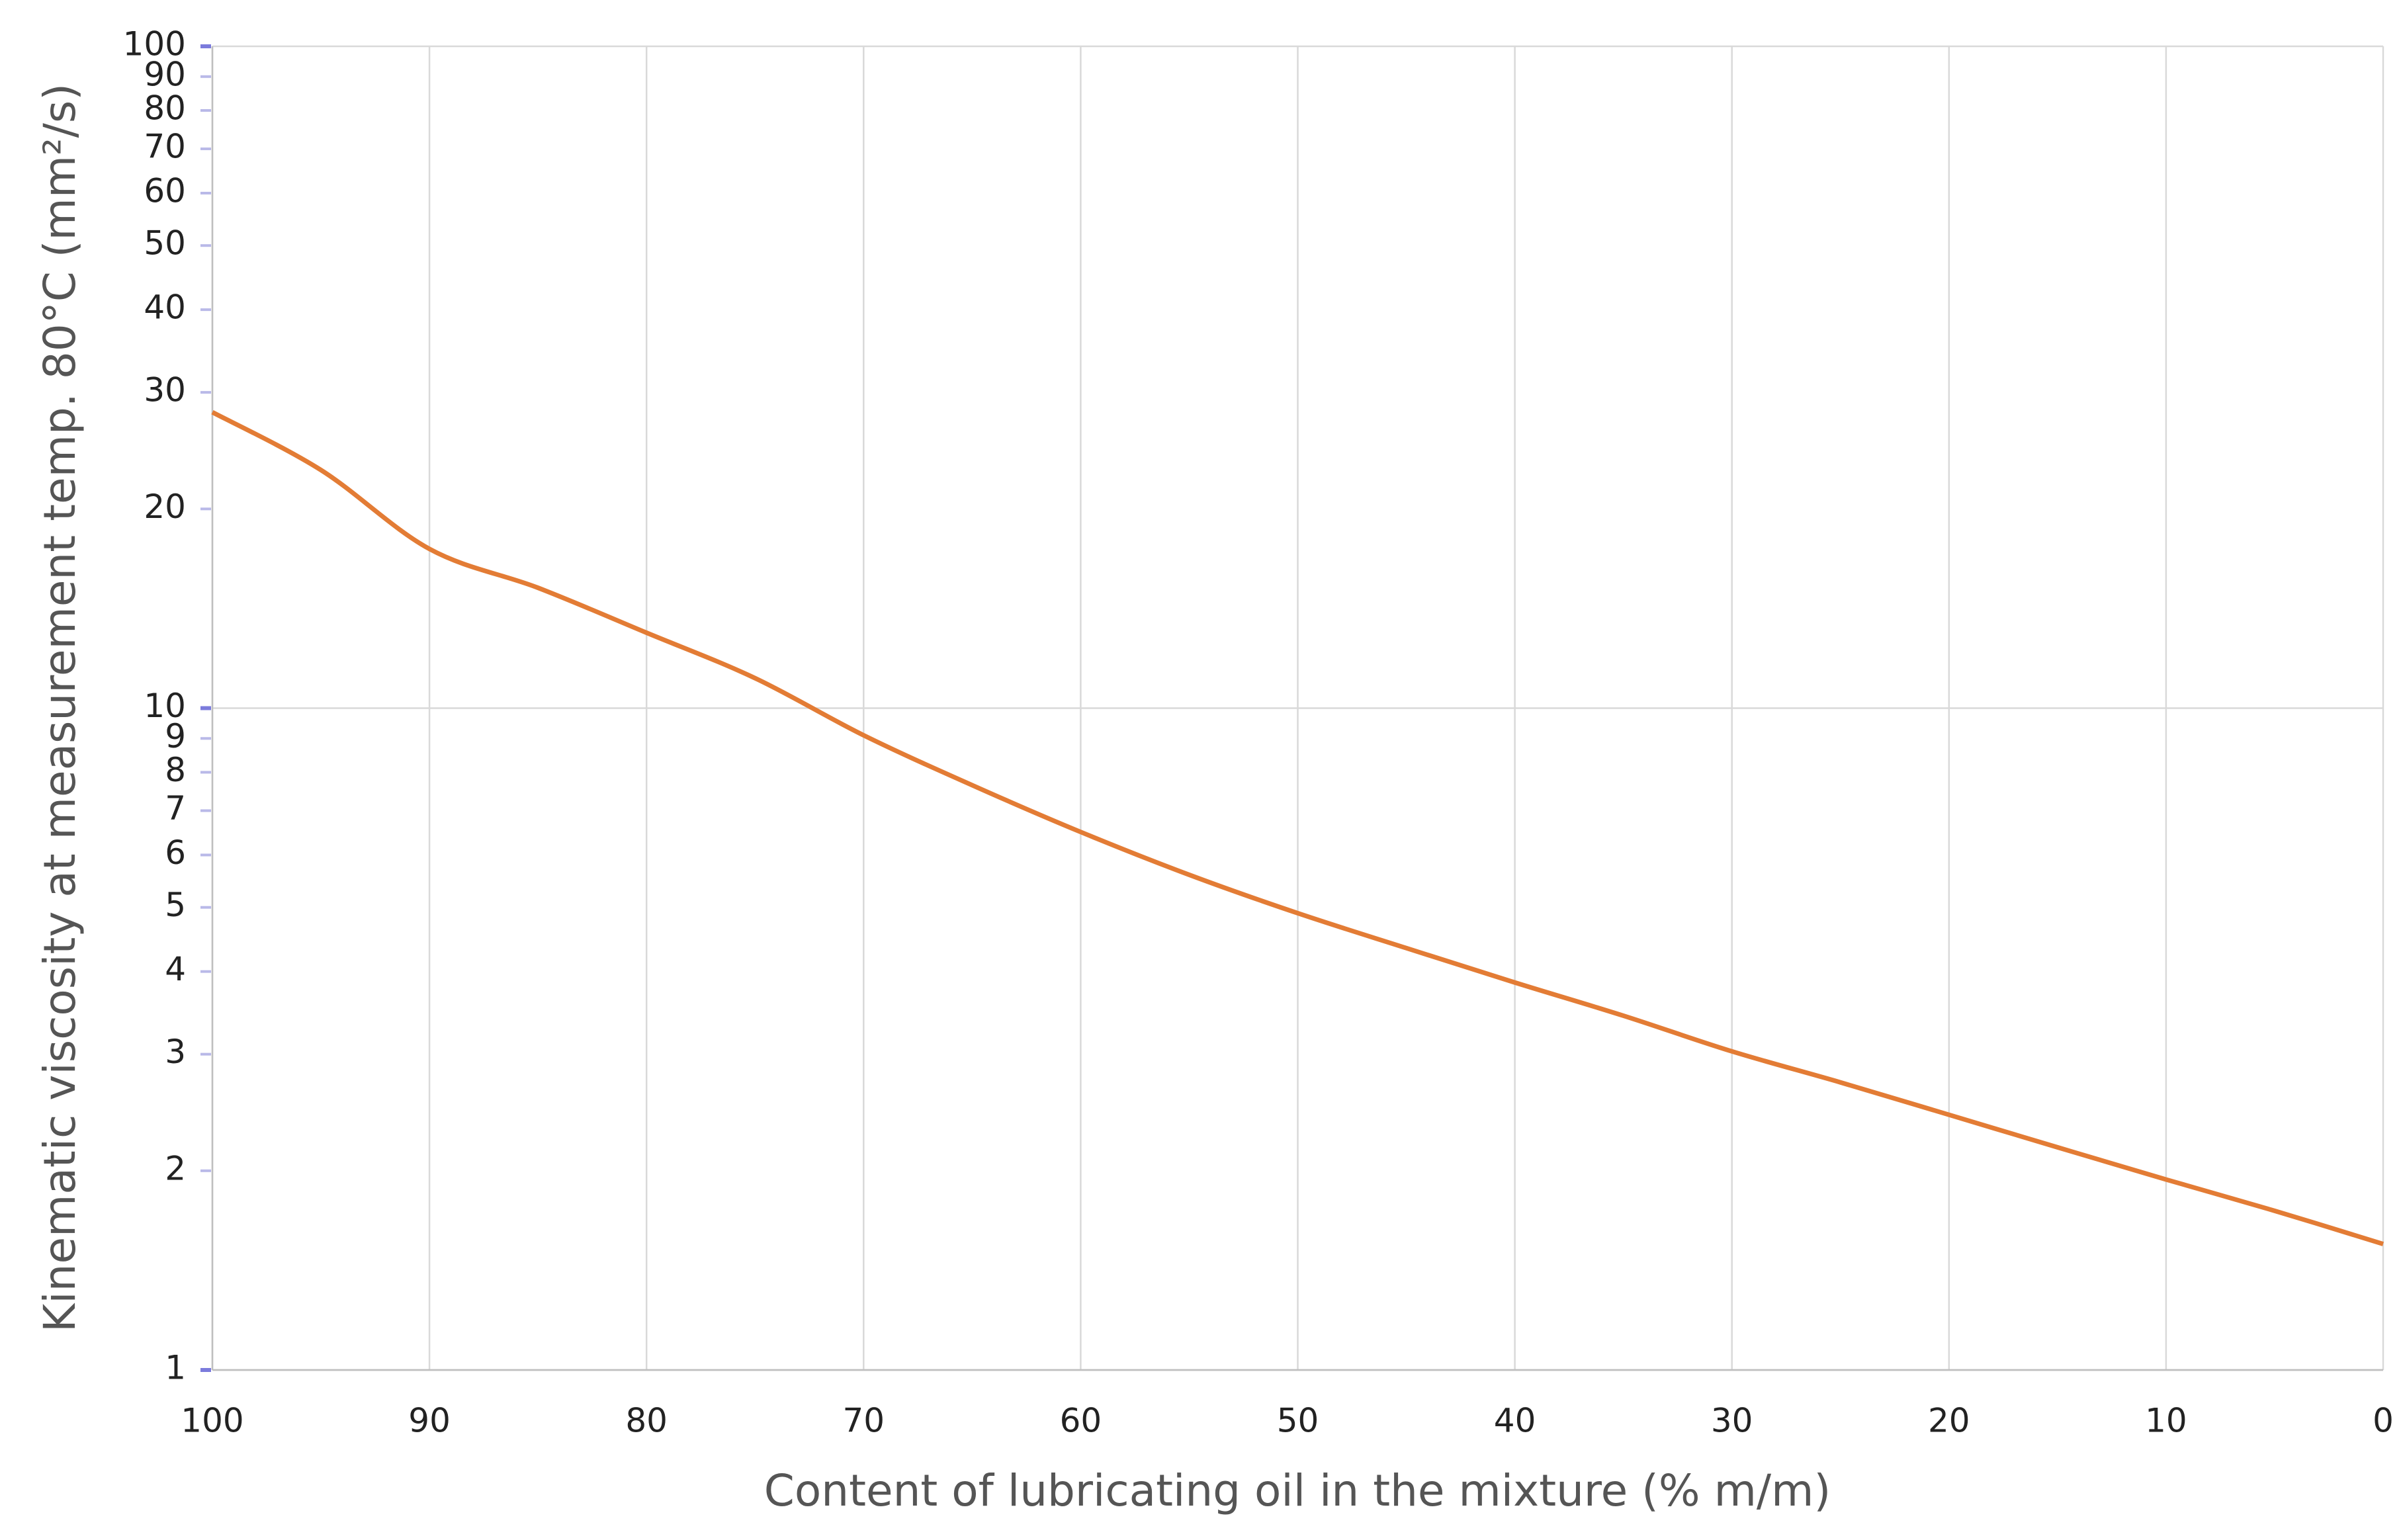 The width and height of the screenshot is (2401, 1540). What do you see at coordinates (1298, 1421) in the screenshot?
I see `x-tick-label: 50` at bounding box center [1298, 1421].